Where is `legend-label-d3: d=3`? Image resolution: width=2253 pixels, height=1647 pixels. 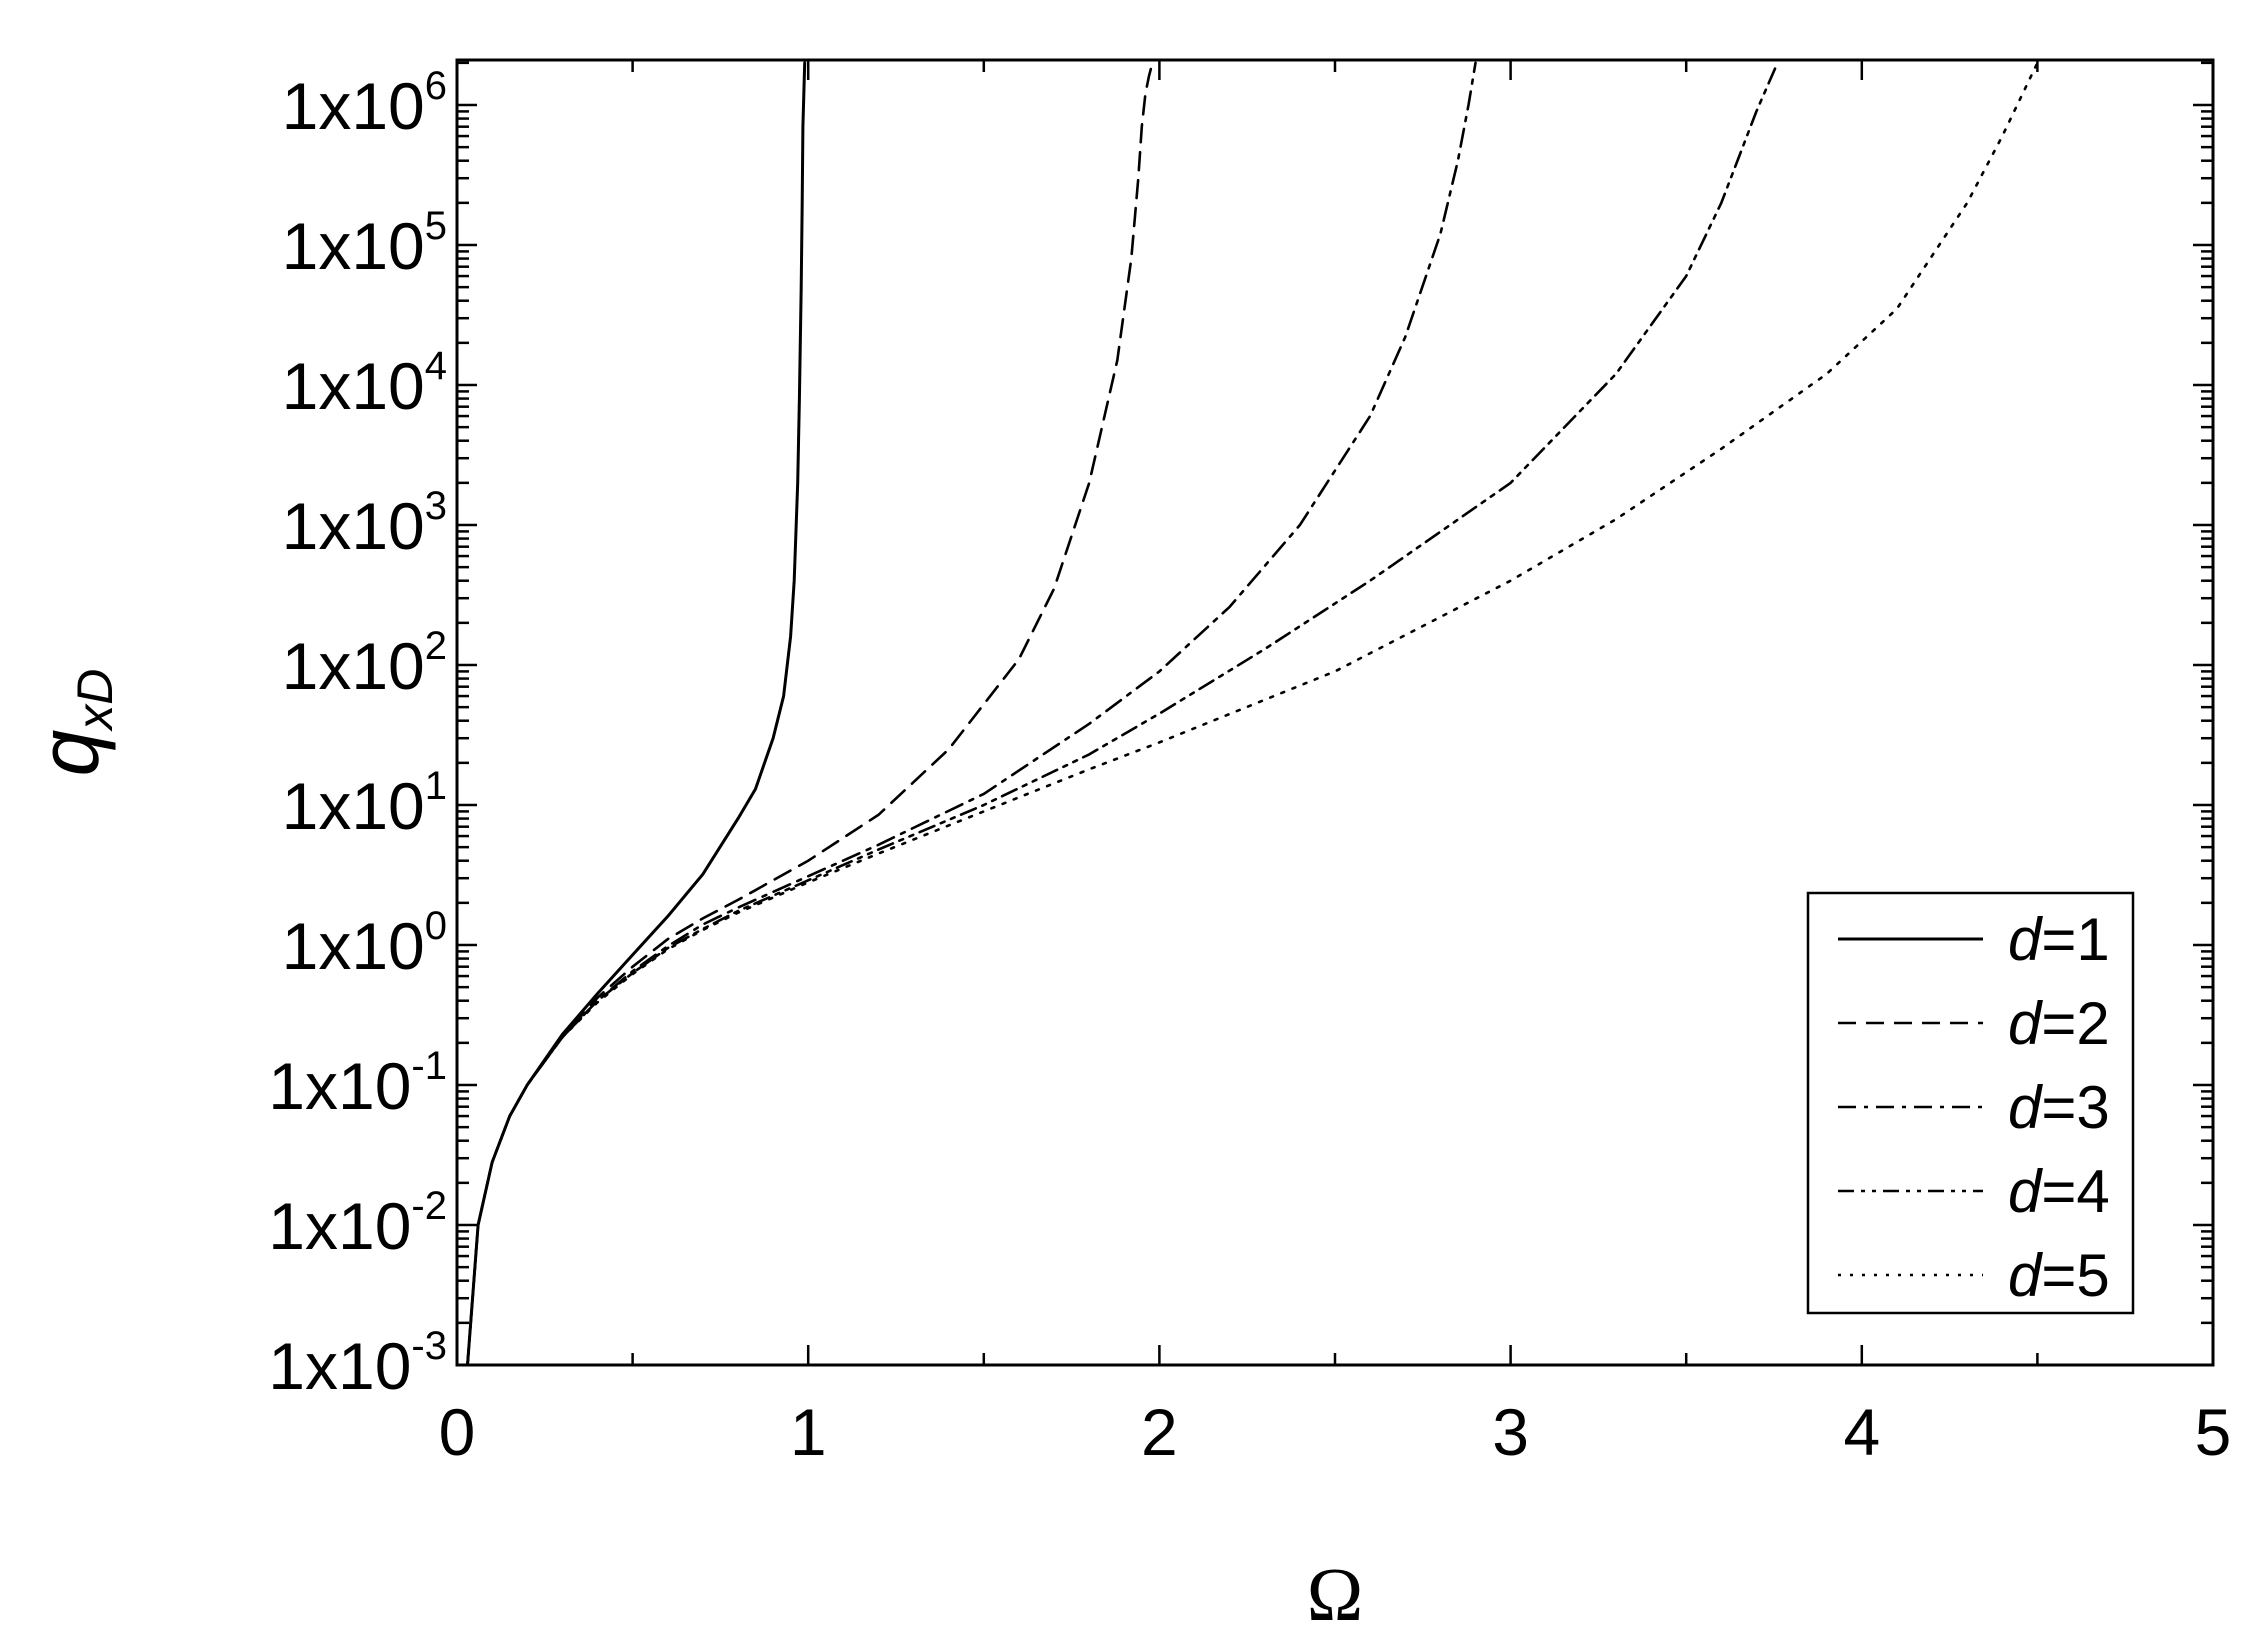
legend-label-d3: d=3 is located at coordinates (2059, 1107).